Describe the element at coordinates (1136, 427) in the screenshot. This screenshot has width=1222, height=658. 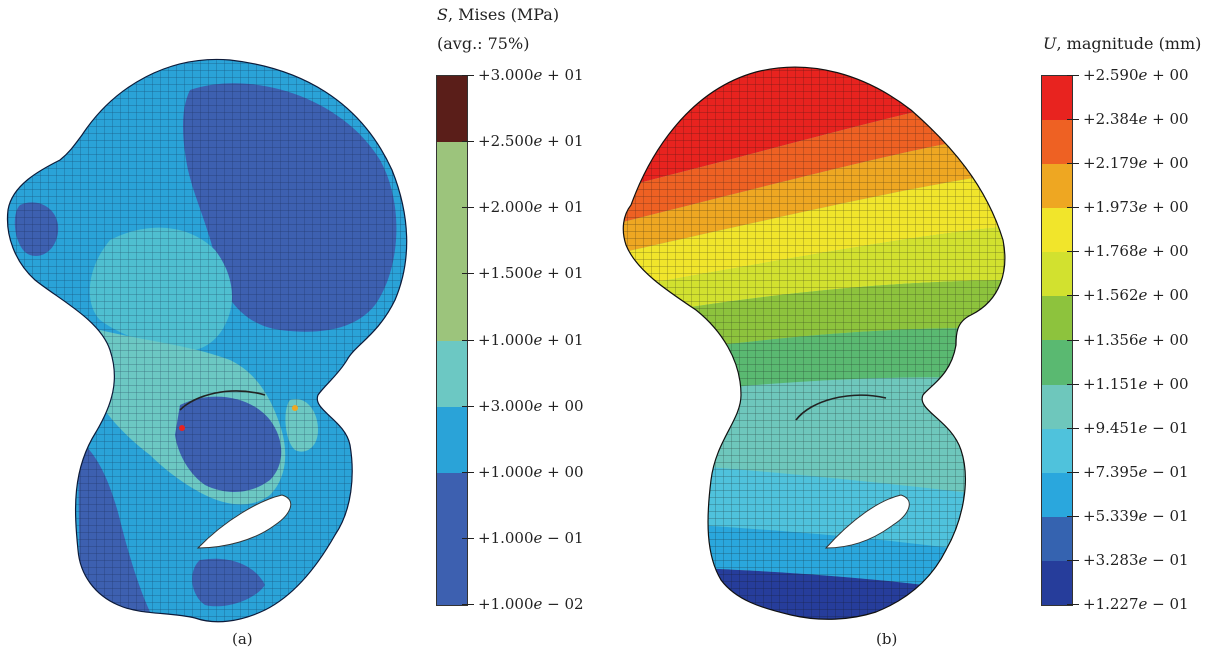
I see `tick-label: +9.451e − 01` at that location.